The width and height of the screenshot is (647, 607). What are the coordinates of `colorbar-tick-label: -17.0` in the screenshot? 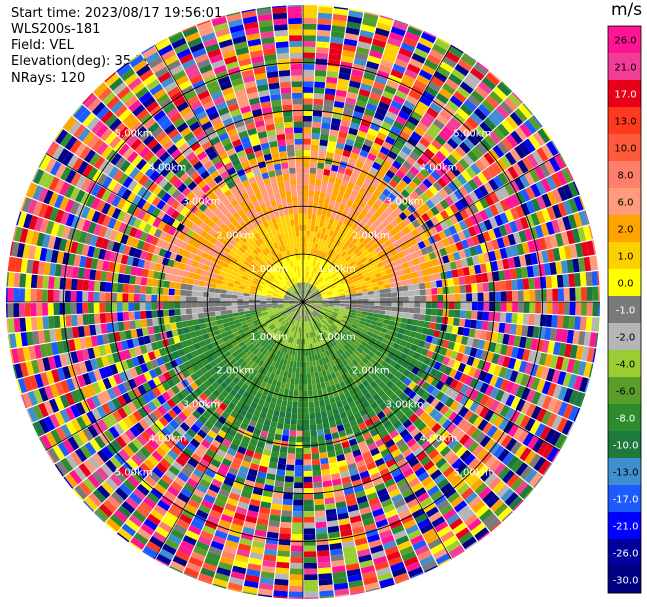 It's located at (626, 500).